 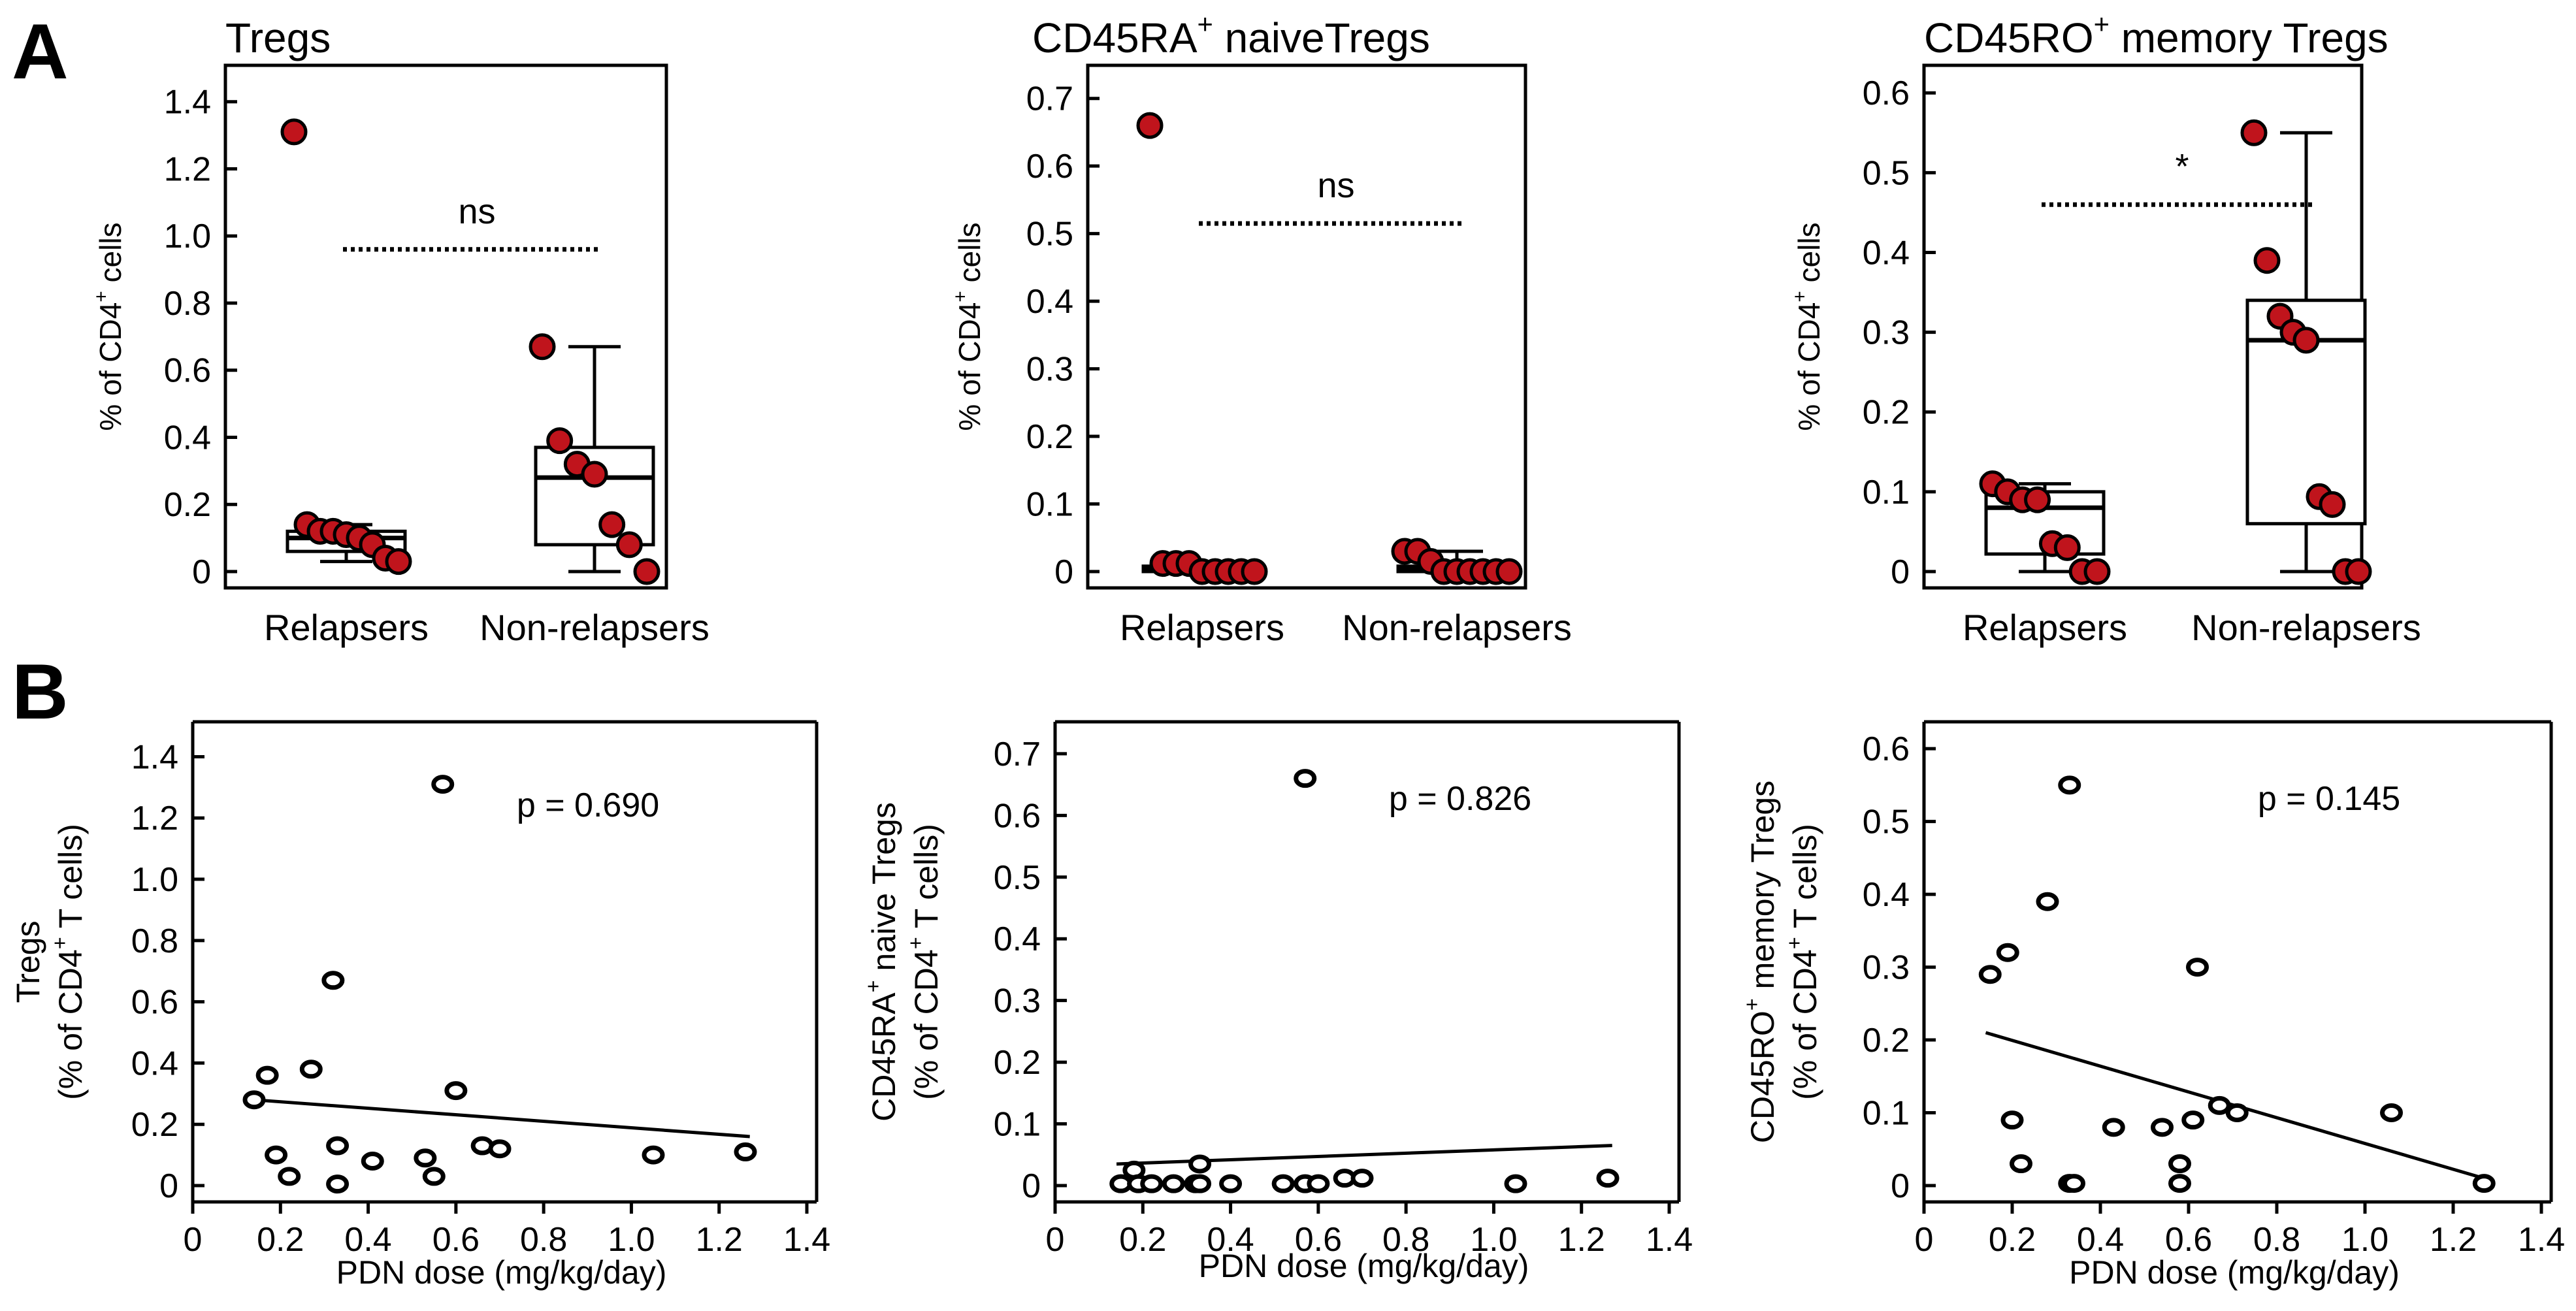 What do you see at coordinates (2329, 799) in the screenshot?
I see `p-value-label: p = 0.145` at bounding box center [2329, 799].